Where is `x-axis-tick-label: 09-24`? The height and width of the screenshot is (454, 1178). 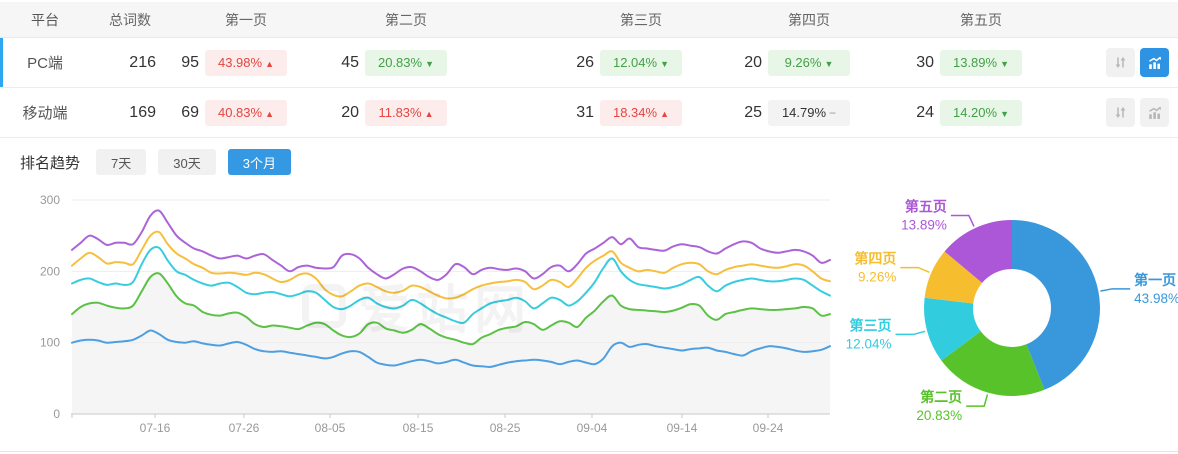 x-axis-tick-label: 09-24 is located at coordinates (768, 428).